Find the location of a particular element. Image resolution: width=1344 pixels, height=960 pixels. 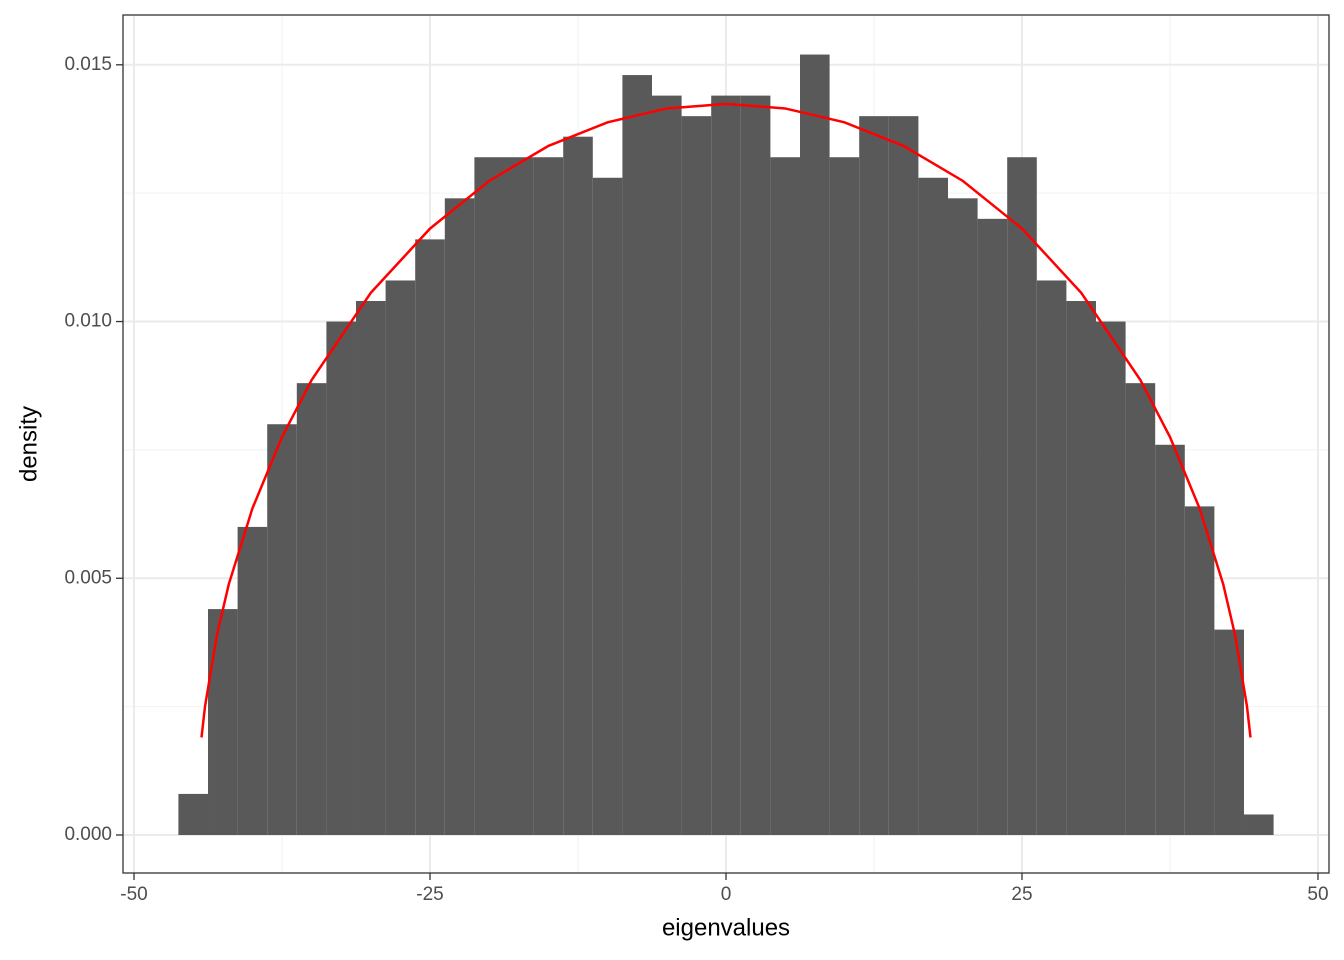

y-tick-label: 0.015 is located at coordinates (88, 64).